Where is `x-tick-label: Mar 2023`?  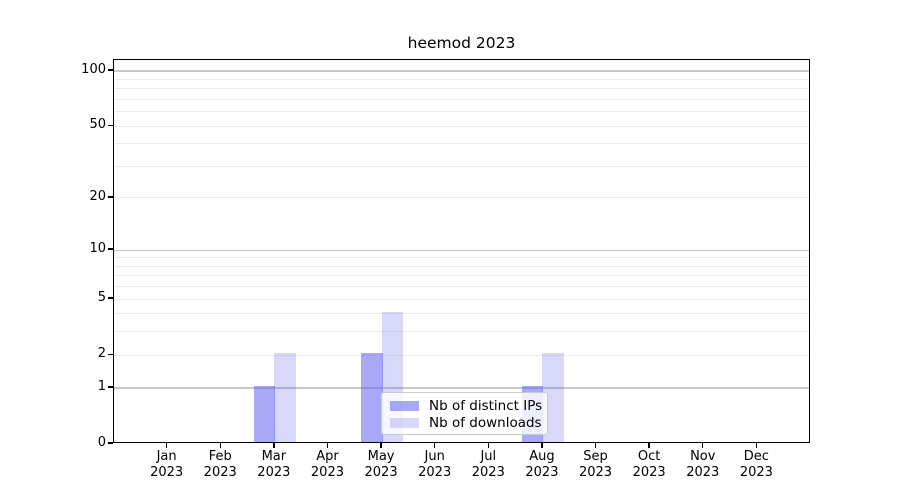 x-tick-label: Mar 2023 is located at coordinates (274, 464).